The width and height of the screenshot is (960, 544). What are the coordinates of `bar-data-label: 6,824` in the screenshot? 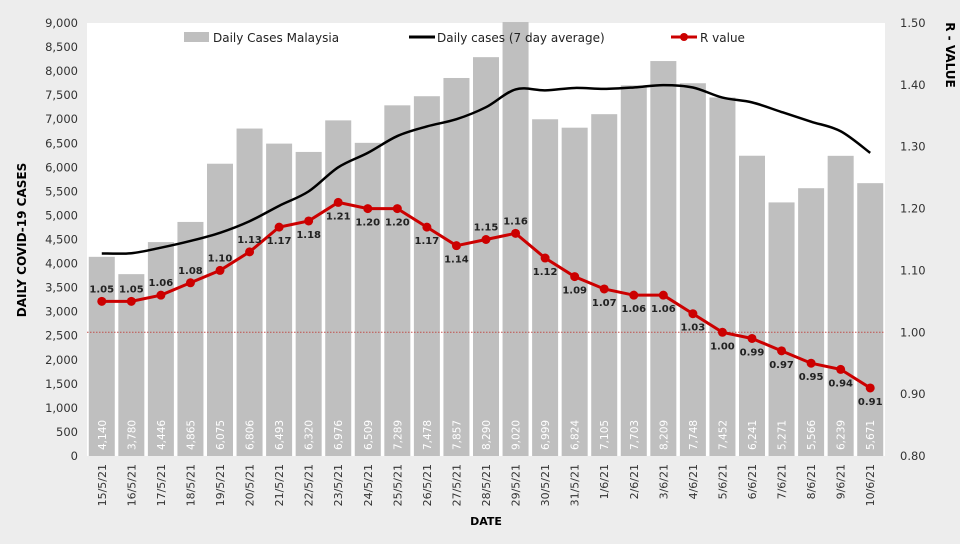 It's located at (576, 435).